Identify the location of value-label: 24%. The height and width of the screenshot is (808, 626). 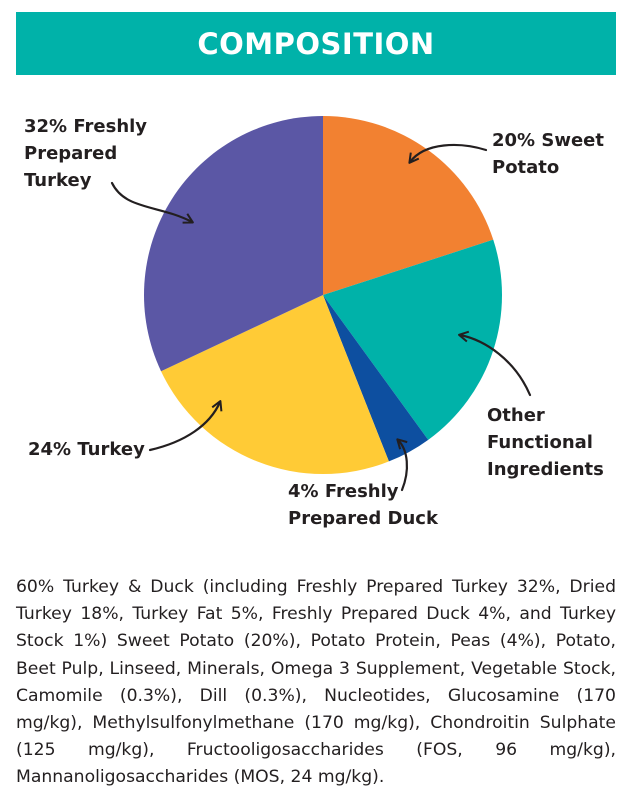
(50, 449).